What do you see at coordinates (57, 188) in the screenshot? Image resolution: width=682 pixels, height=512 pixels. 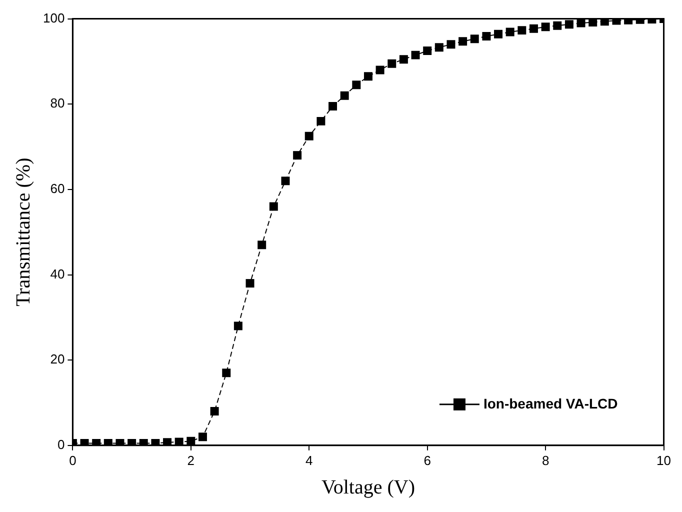 I see `y-tick-label: 60` at bounding box center [57, 188].